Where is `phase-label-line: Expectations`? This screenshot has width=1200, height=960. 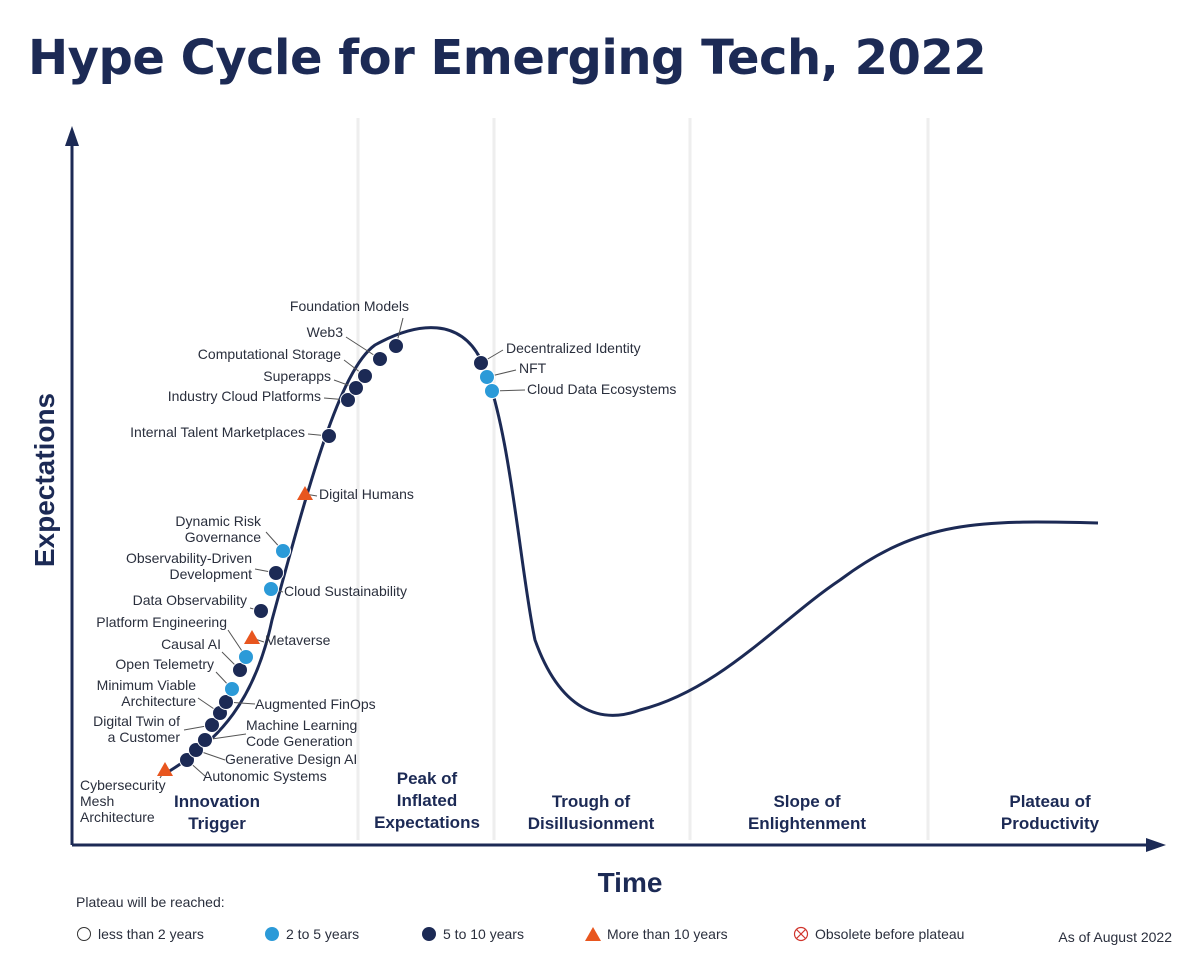
phase-label-line: Expectations is located at coordinates (427, 822).